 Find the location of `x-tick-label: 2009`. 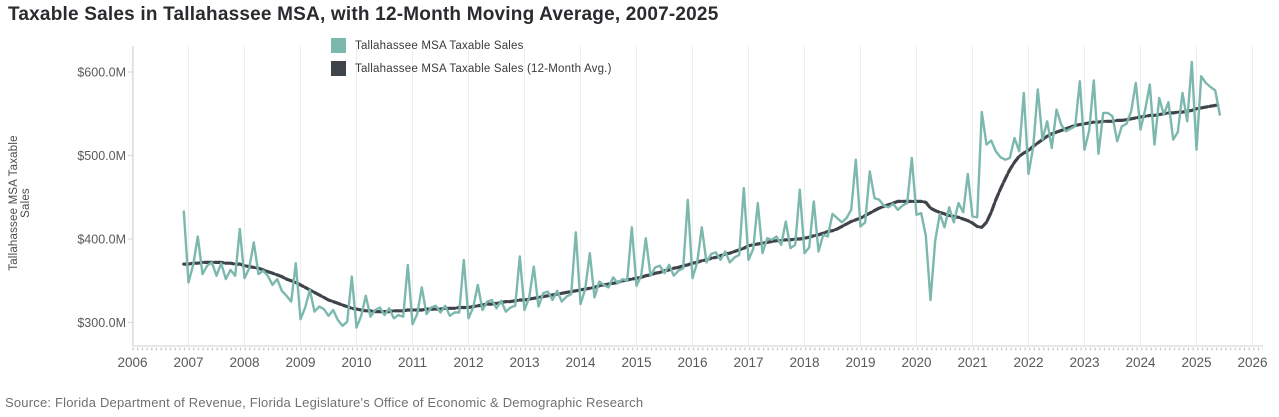

x-tick-label: 2009 is located at coordinates (300, 362).